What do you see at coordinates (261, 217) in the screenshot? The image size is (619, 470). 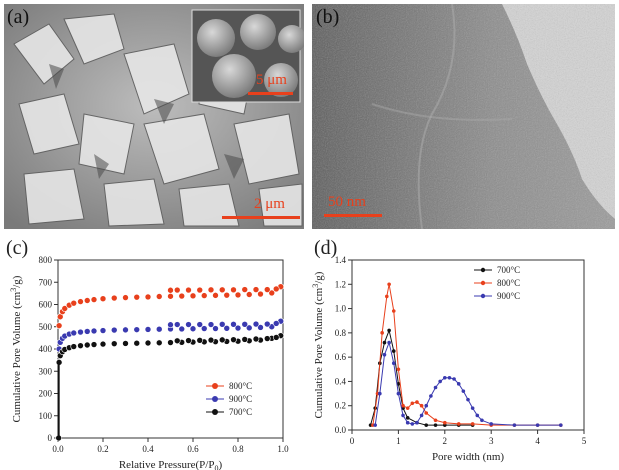 I see `main-scale-bar` at bounding box center [261, 217].